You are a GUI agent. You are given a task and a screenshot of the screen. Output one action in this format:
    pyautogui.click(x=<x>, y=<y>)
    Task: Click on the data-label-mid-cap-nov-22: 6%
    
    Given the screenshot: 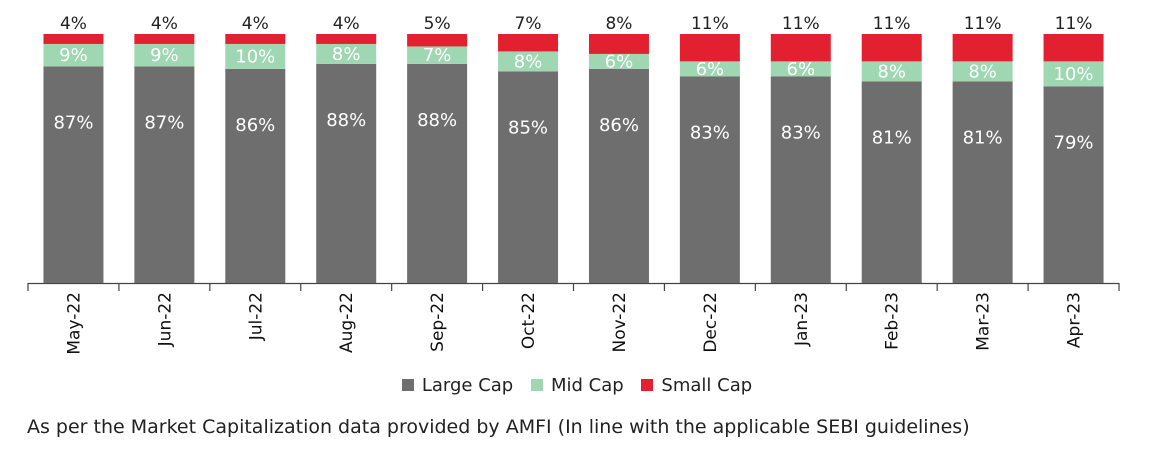 What is the action you would take?
    pyautogui.click(x=619, y=61)
    